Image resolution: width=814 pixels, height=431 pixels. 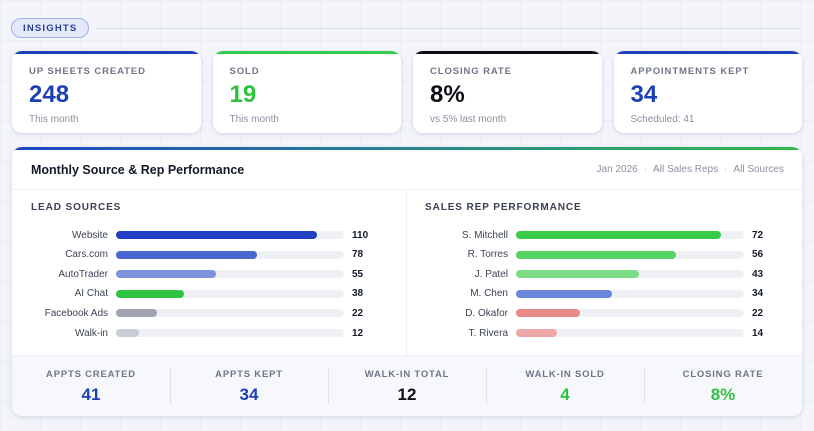 What do you see at coordinates (358, 294) in the screenshot?
I see `lead-source-value: 38` at bounding box center [358, 294].